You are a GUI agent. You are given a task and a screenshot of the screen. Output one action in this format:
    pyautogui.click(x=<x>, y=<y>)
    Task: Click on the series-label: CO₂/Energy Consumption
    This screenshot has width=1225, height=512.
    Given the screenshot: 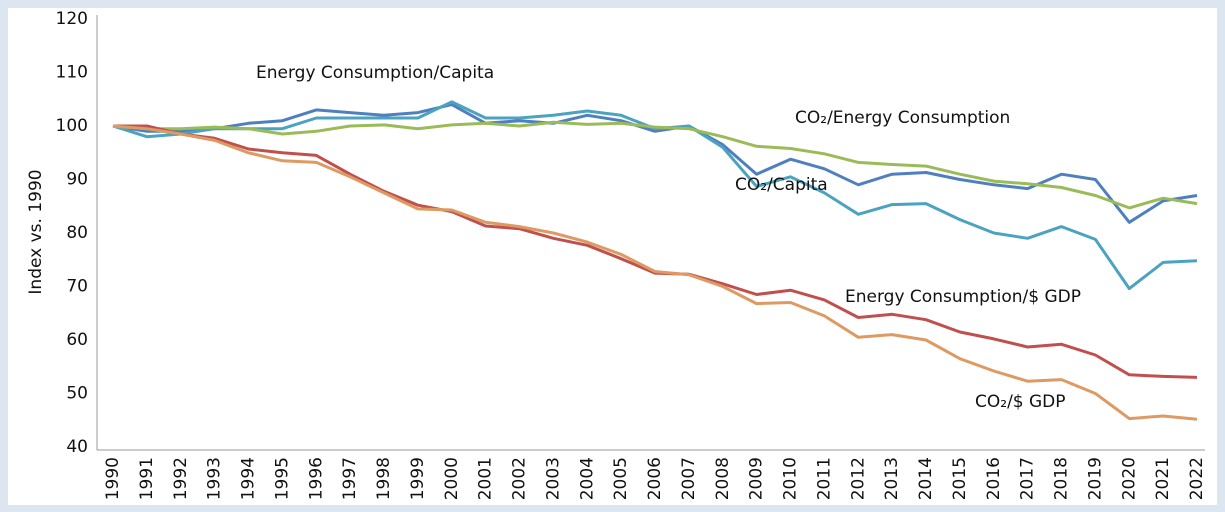 What is the action you would take?
    pyautogui.click(x=902, y=118)
    